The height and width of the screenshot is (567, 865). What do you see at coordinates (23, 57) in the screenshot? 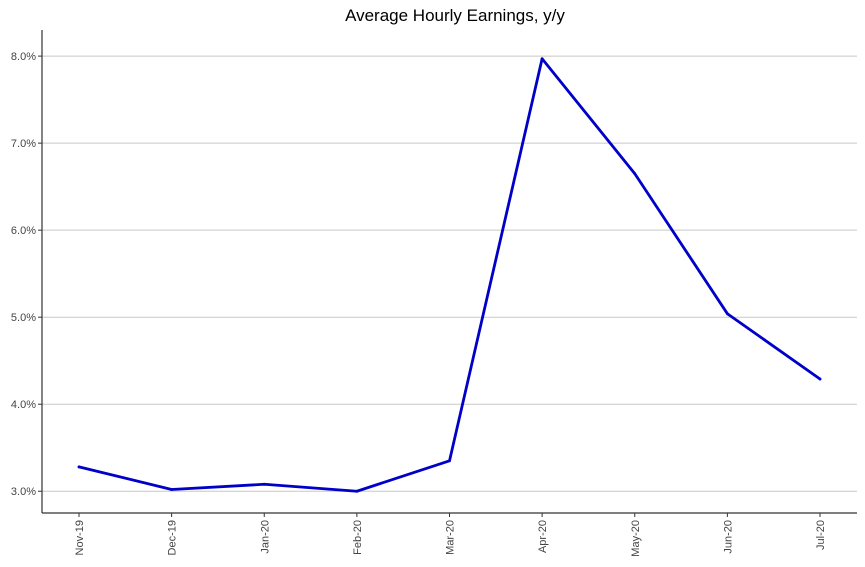
I see `y-tick-label: 8.0%` at bounding box center [23, 57].